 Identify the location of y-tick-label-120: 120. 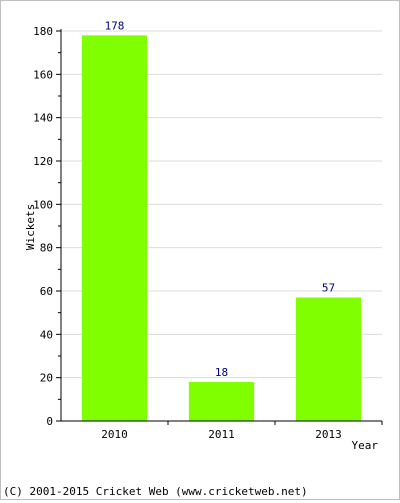
(43, 161).